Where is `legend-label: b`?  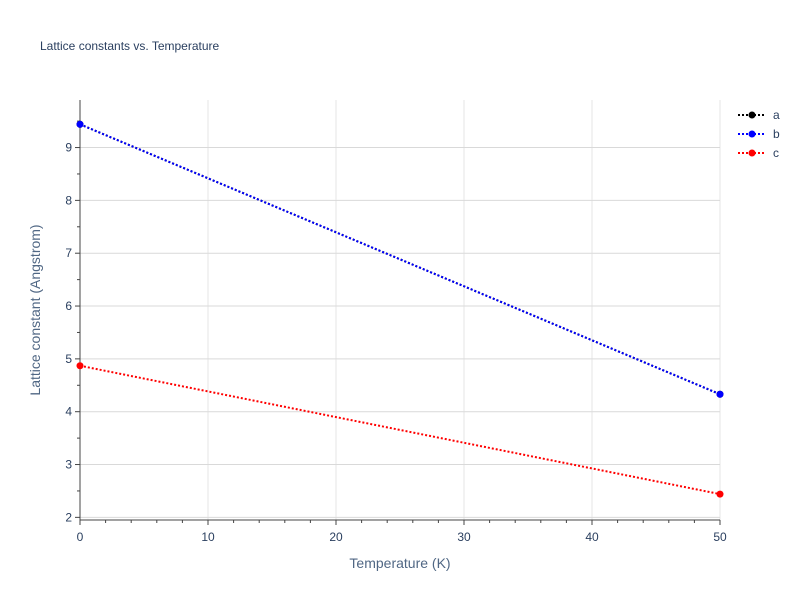 legend-label: b is located at coordinates (776, 134).